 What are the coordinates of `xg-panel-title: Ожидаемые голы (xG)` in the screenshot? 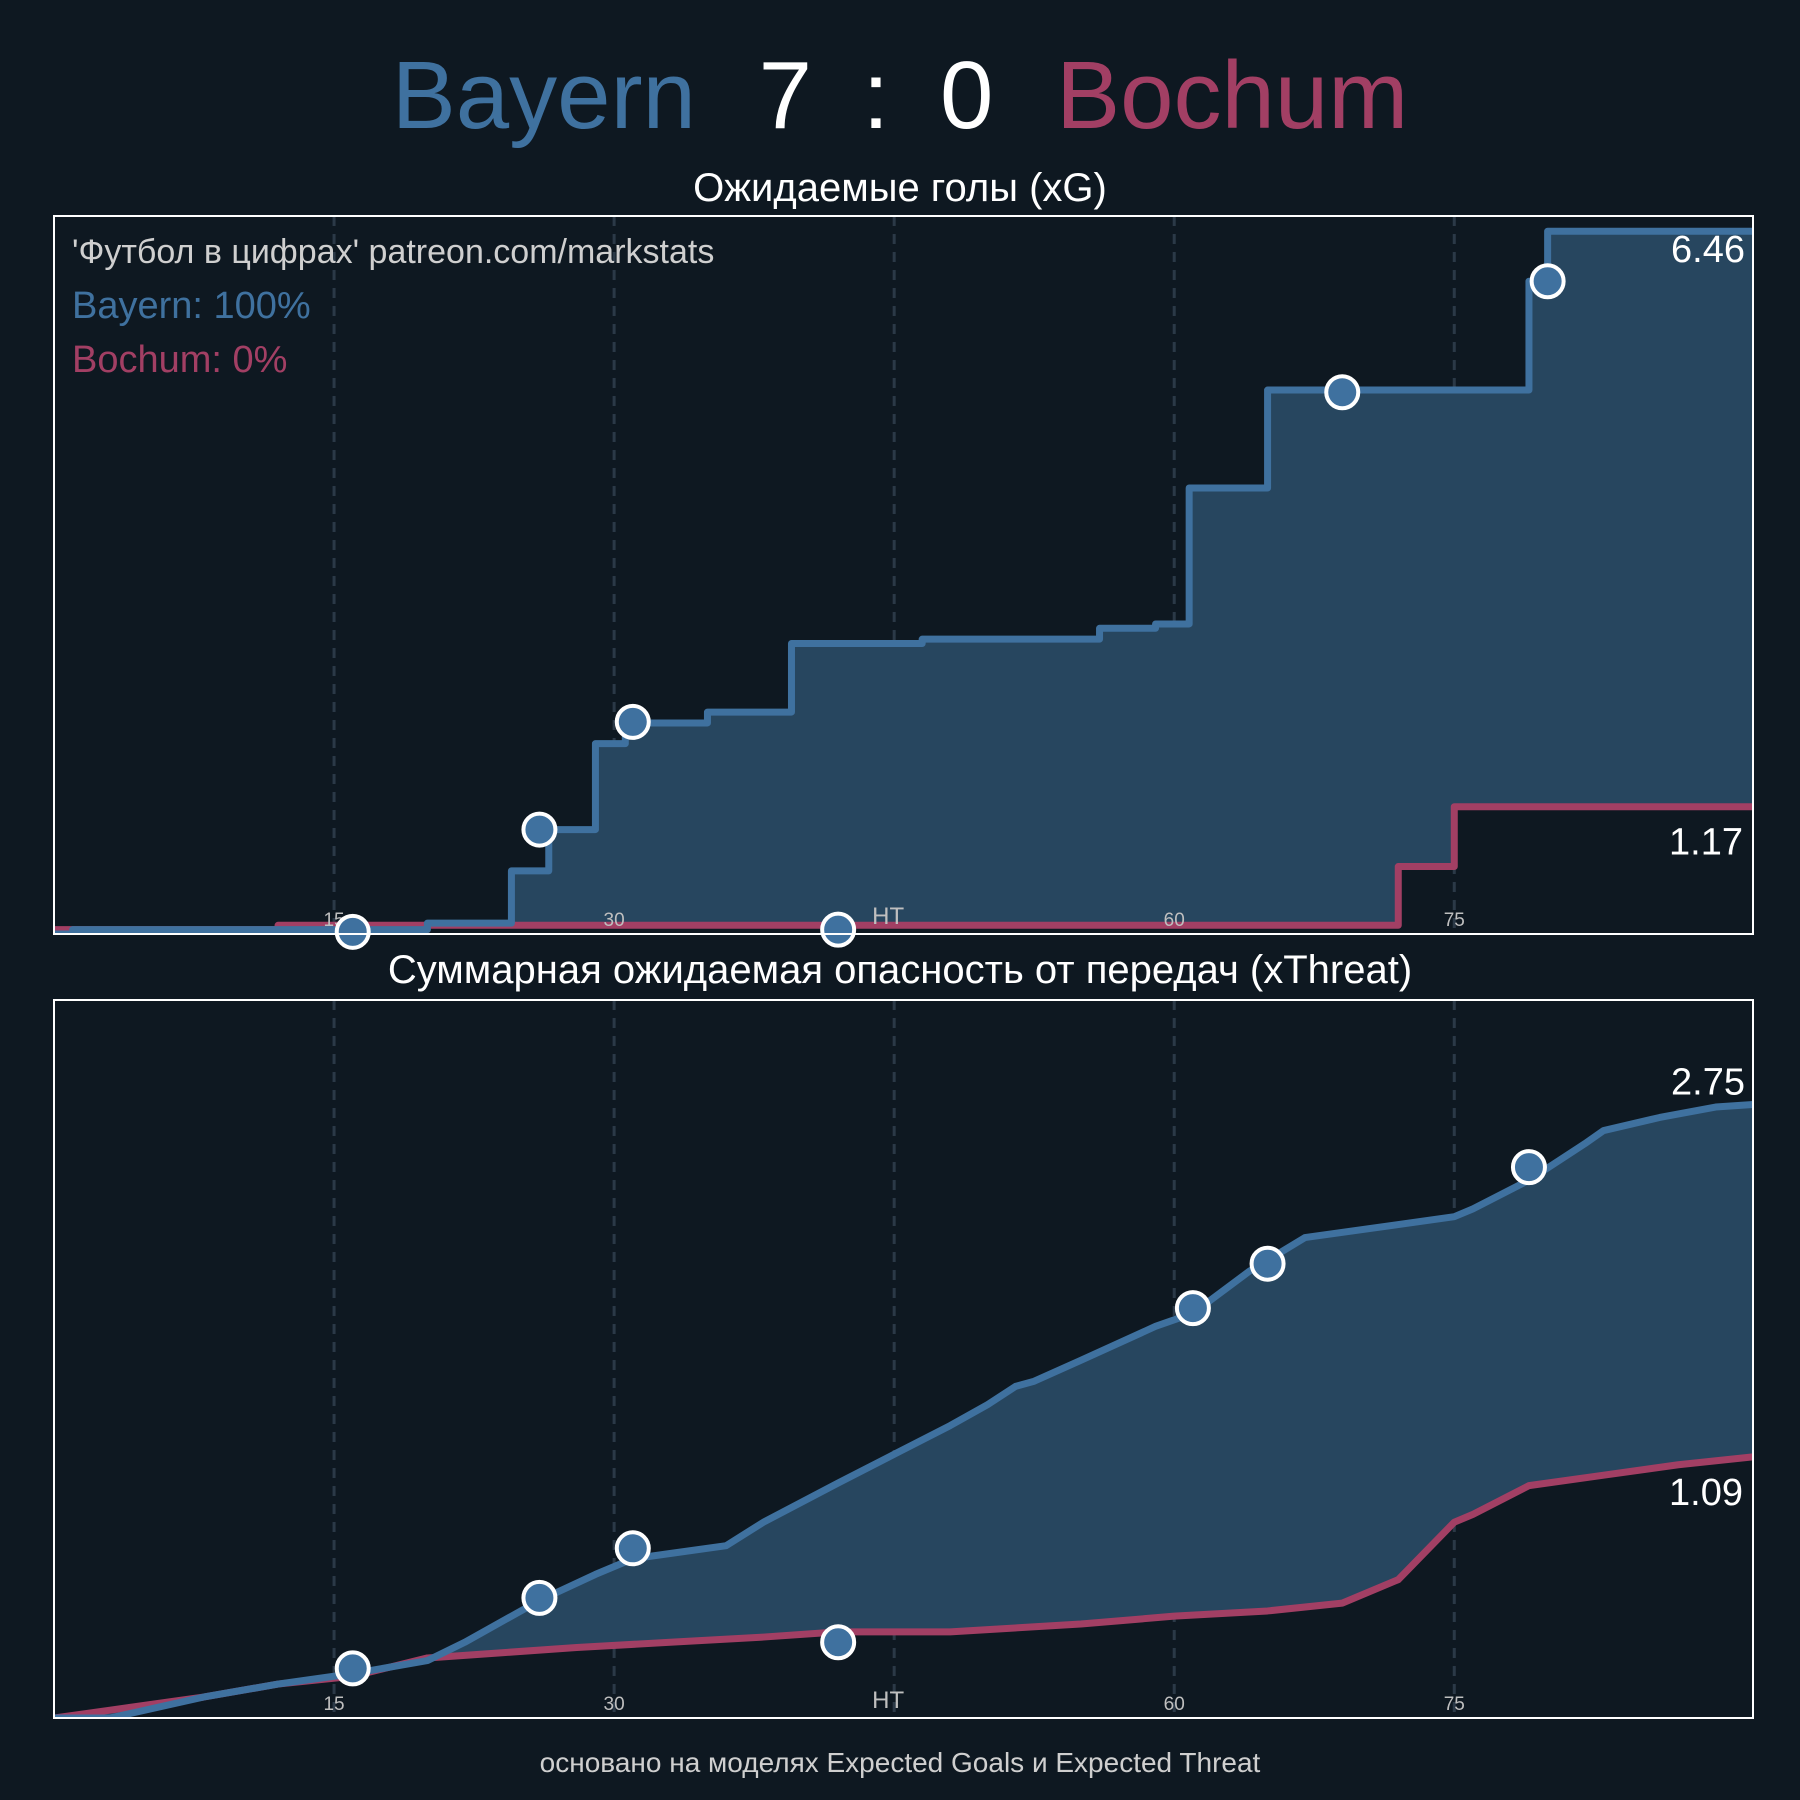 It's located at (900, 188).